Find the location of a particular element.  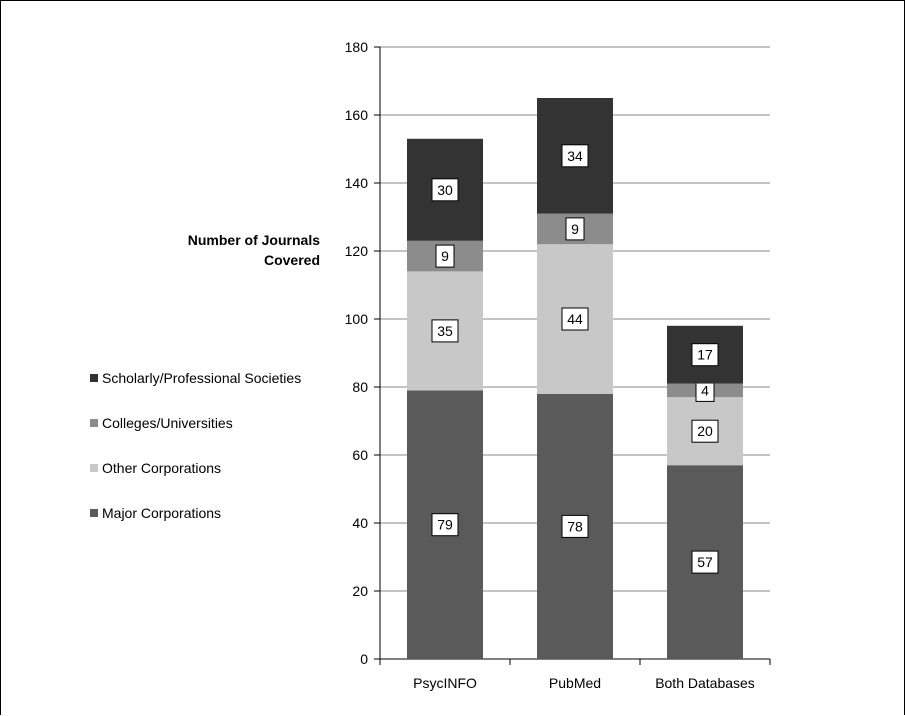

y-tick-label: 60 is located at coordinates (360, 455).